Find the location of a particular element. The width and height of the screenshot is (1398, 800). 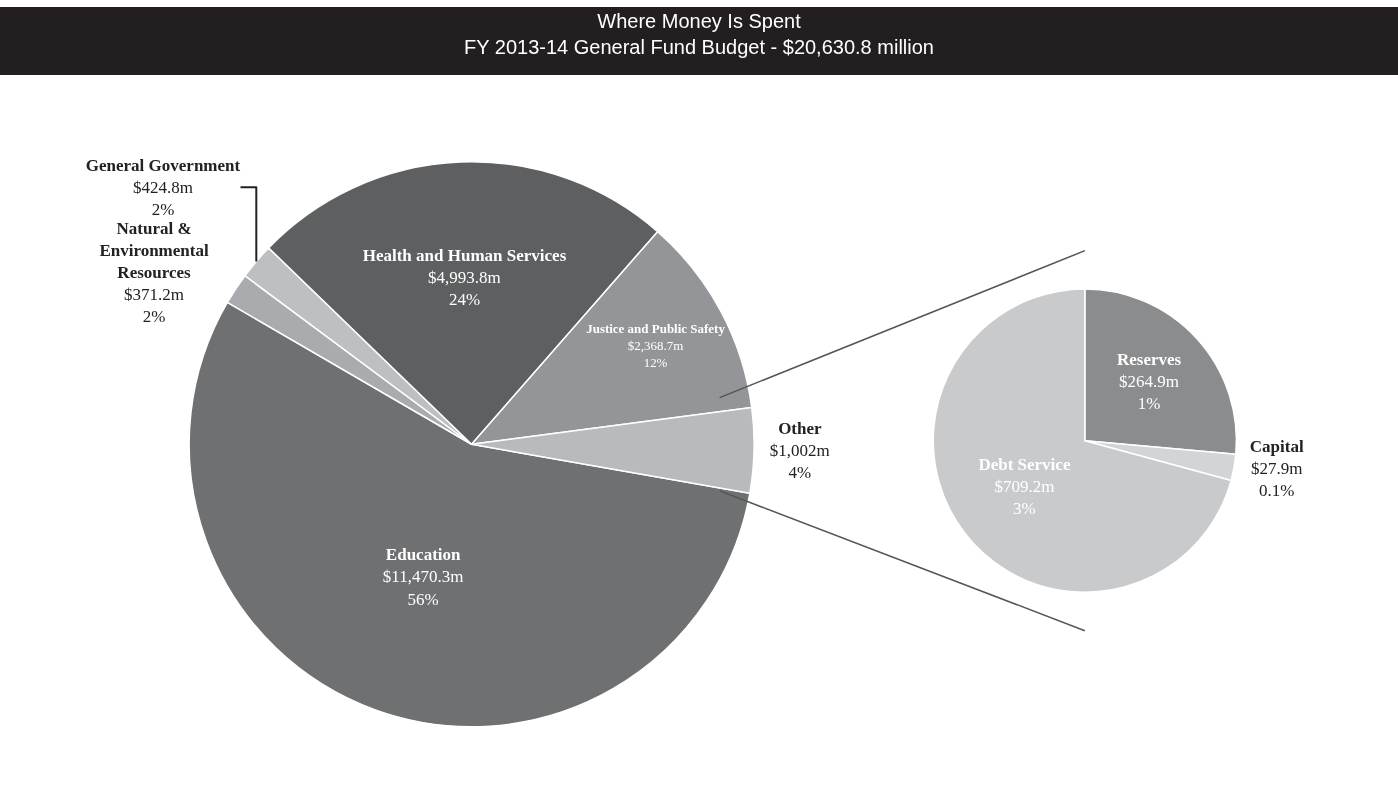

text: 1% is located at coordinates (1149, 404).